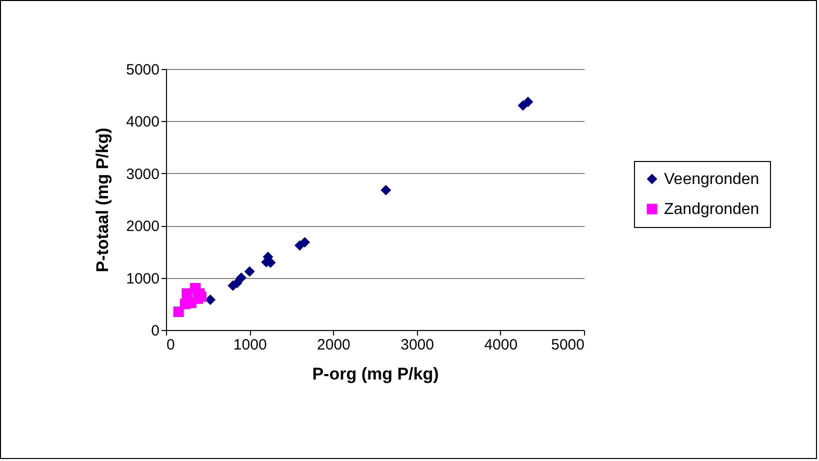 This screenshot has width=819, height=461. What do you see at coordinates (143, 227) in the screenshot?
I see `y-tick-label: 2000` at bounding box center [143, 227].